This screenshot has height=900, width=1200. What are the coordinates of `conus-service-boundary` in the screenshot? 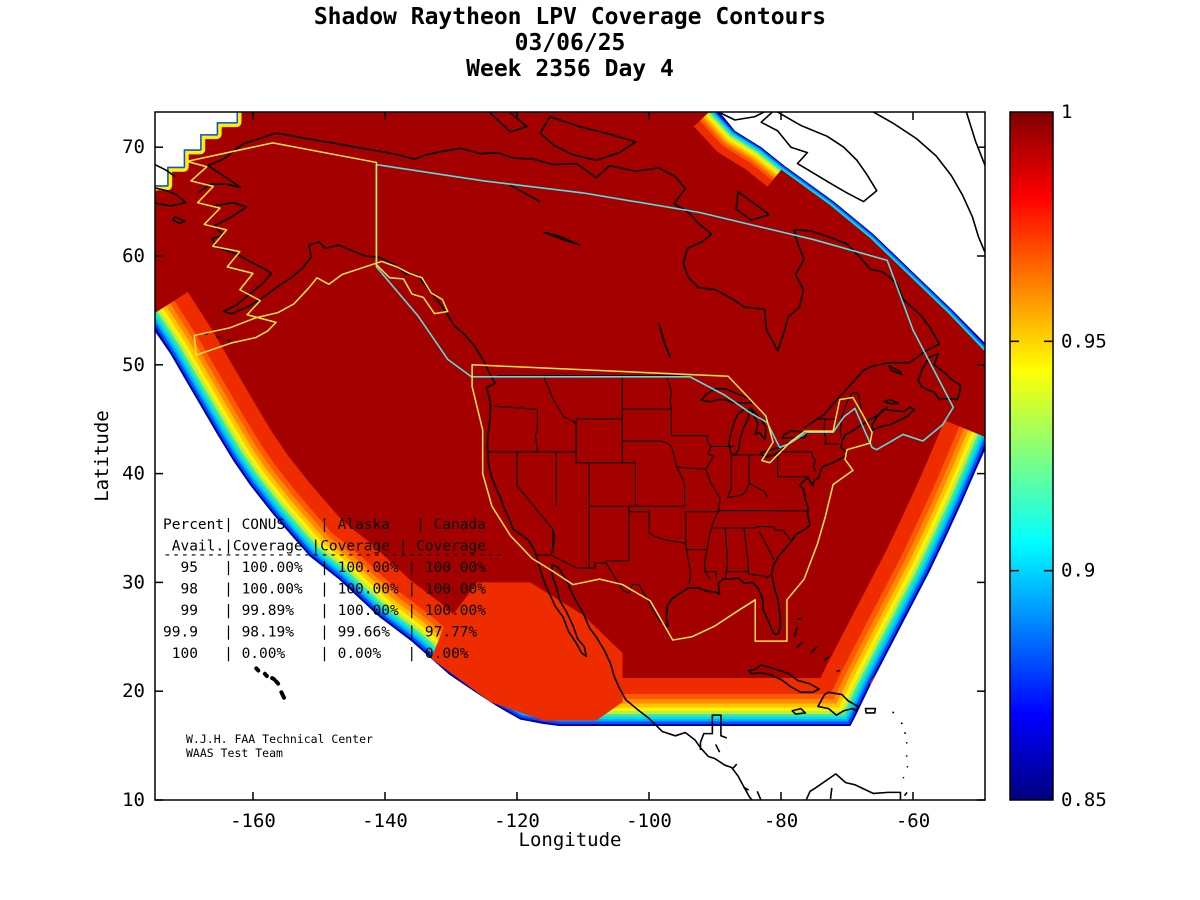 It's located at (672, 503).